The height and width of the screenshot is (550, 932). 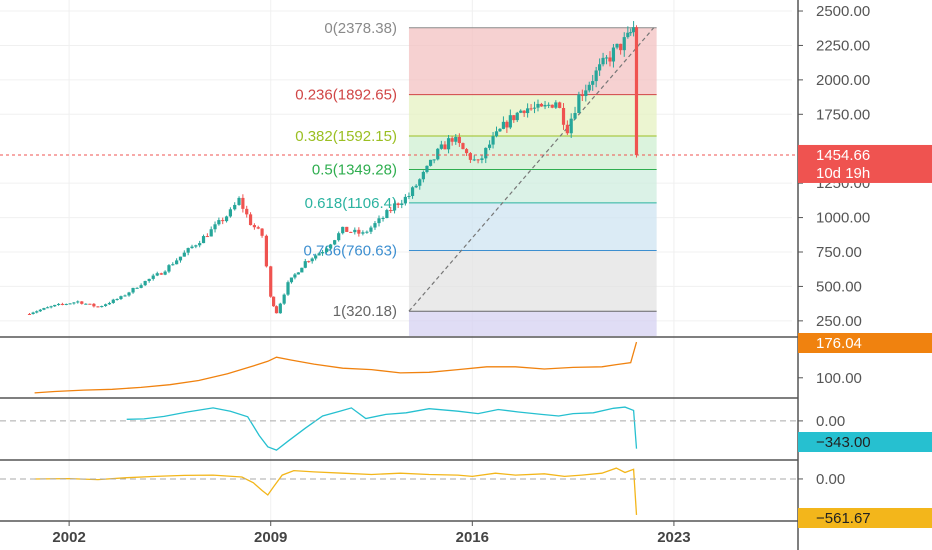 What do you see at coordinates (843, 80) in the screenshot?
I see `price-tick-label: 2000.00` at bounding box center [843, 80].